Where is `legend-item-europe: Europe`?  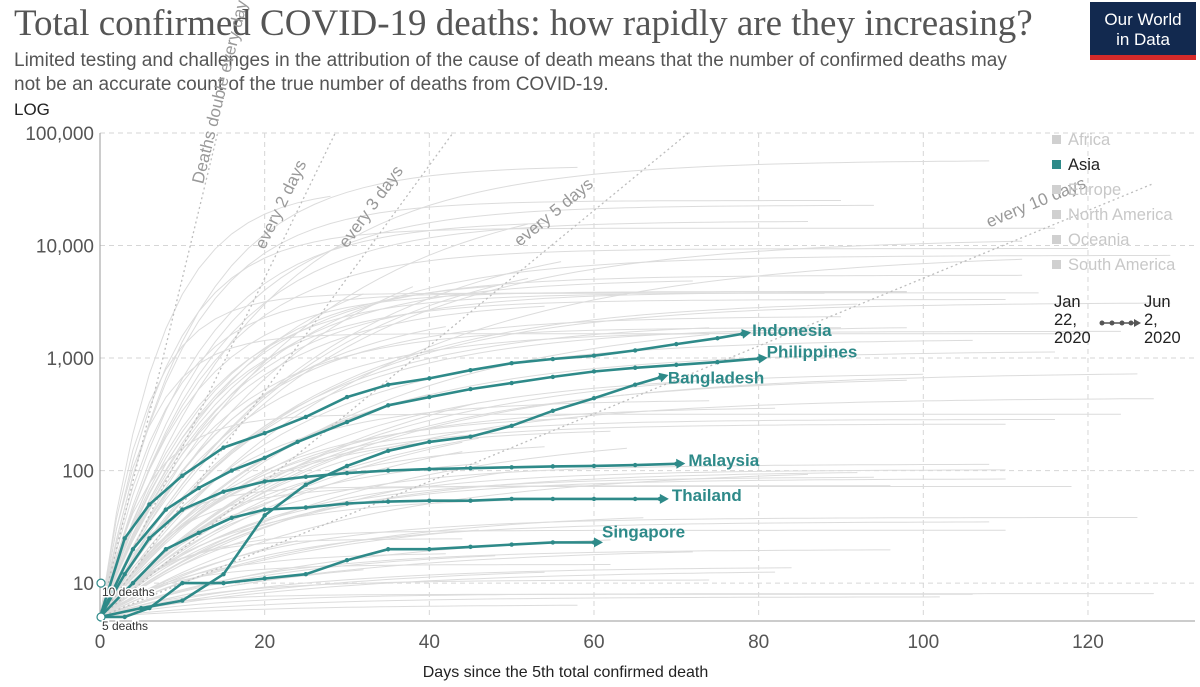
legend-item-europe: Europe is located at coordinates (1113, 190).